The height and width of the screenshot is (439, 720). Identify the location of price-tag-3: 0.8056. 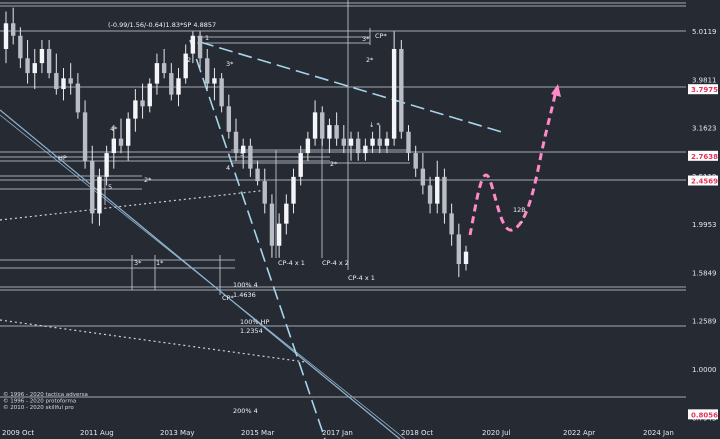
(703, 414).